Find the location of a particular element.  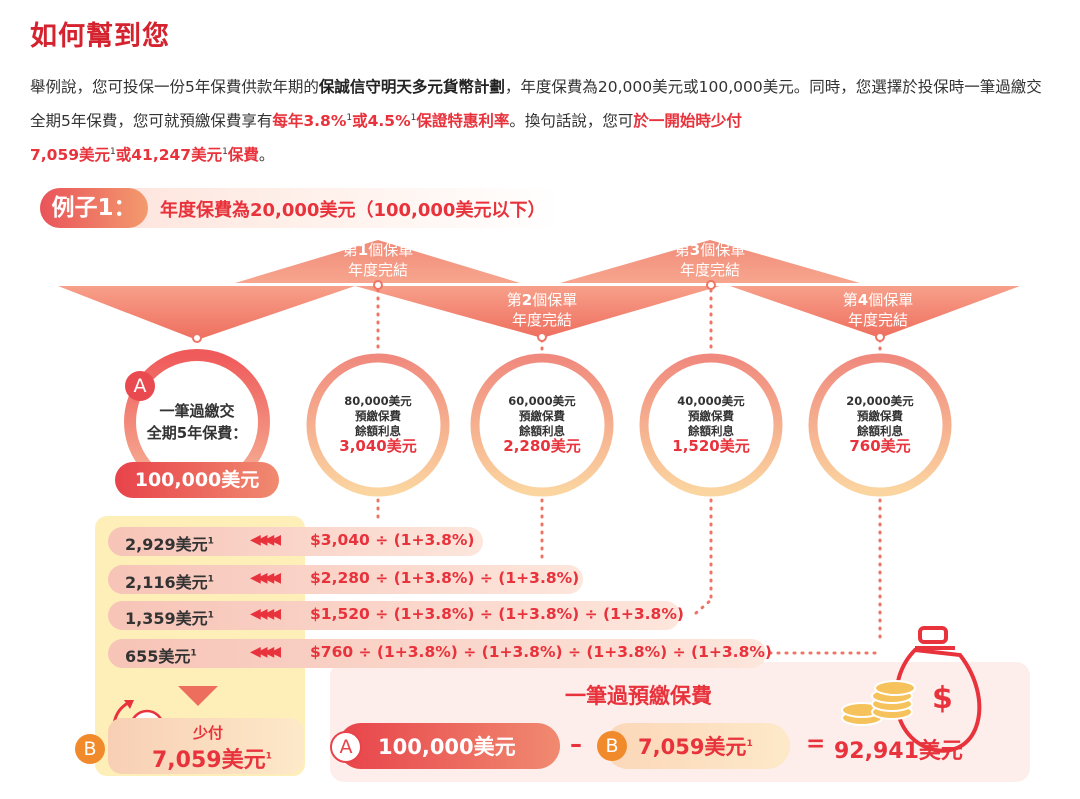

summary-a-amount: 100,000美元 is located at coordinates (447, 747).